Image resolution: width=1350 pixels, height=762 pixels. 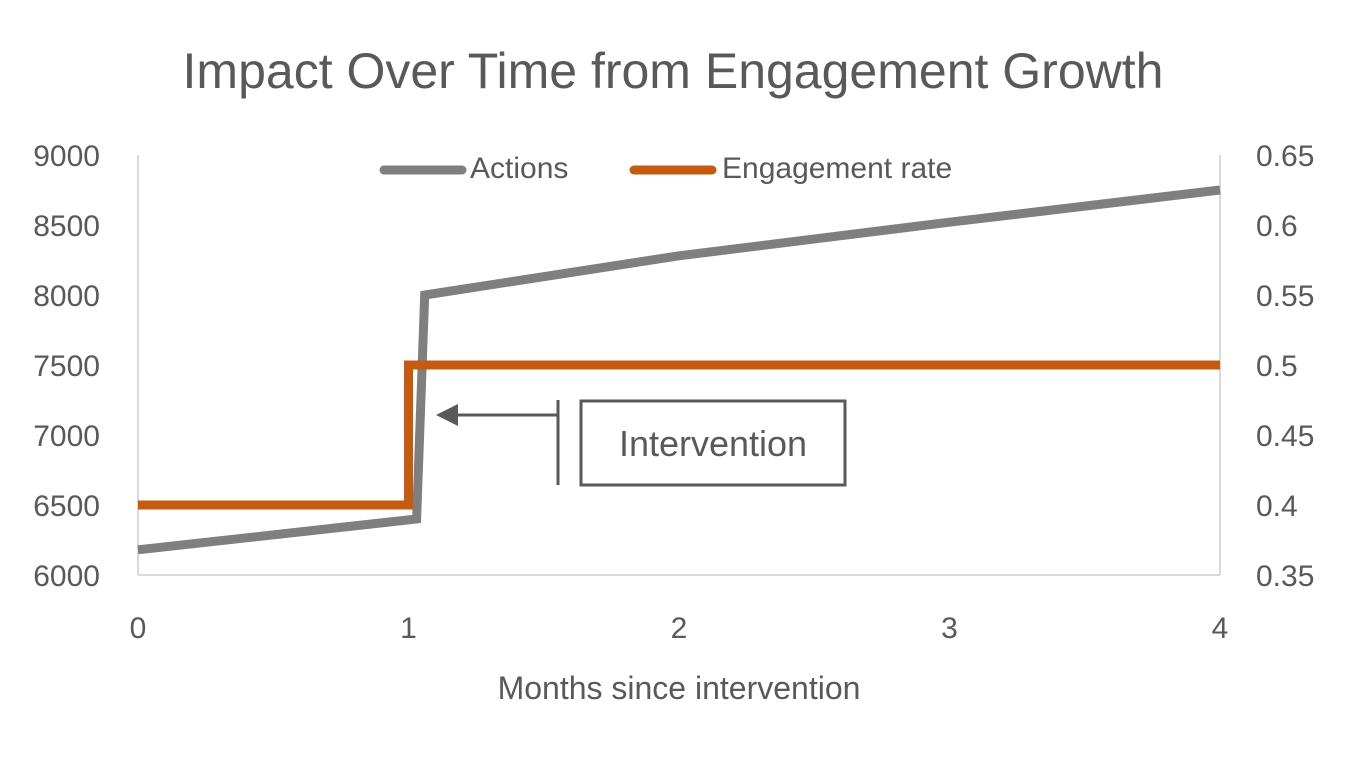 I want to click on x-axis-ticks: 0 1 2 3 4, so click(x=679, y=628).